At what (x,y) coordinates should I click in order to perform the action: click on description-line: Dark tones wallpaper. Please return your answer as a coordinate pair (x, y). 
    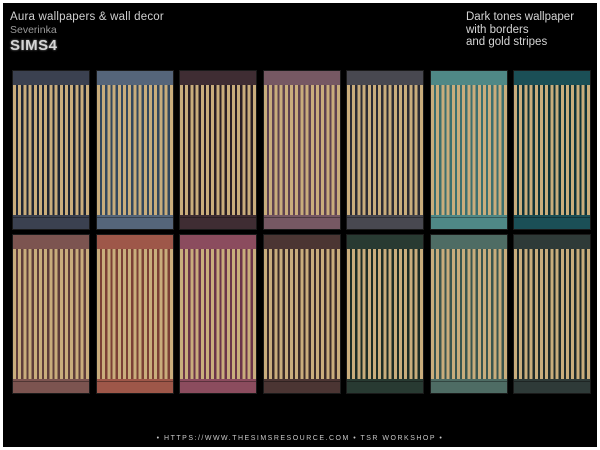
    Looking at the image, I should click on (520, 17).